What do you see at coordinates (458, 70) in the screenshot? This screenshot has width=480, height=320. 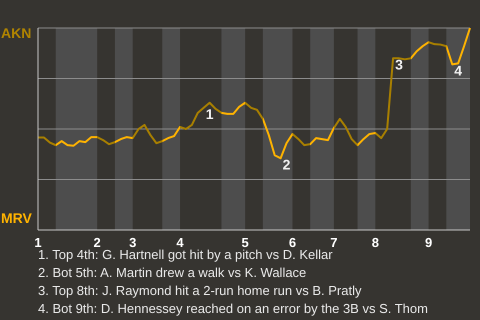 I see `annotation: 4` at bounding box center [458, 70].